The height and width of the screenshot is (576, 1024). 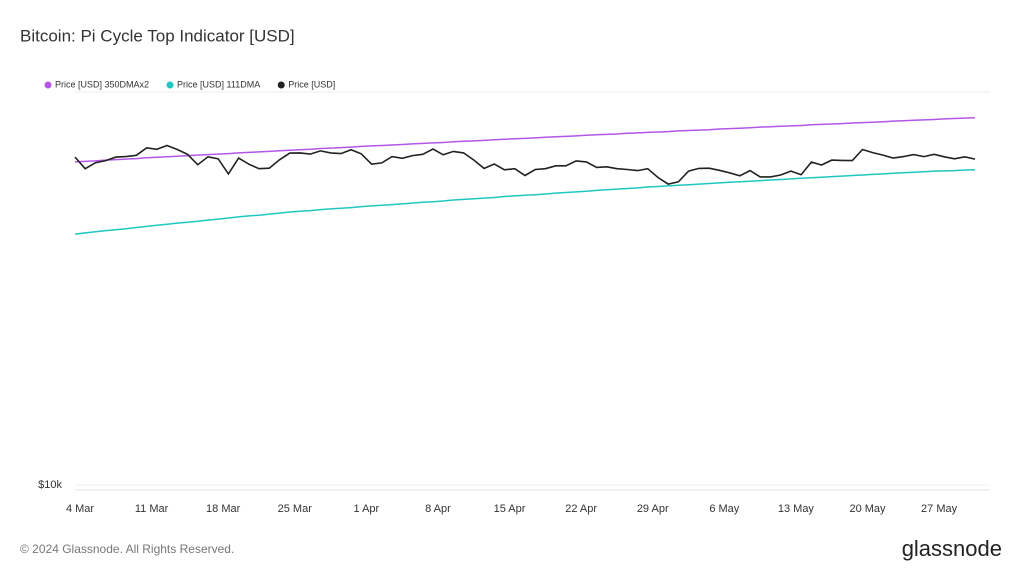 What do you see at coordinates (438, 509) in the screenshot?
I see `x-tick-label: 8 Apr` at bounding box center [438, 509].